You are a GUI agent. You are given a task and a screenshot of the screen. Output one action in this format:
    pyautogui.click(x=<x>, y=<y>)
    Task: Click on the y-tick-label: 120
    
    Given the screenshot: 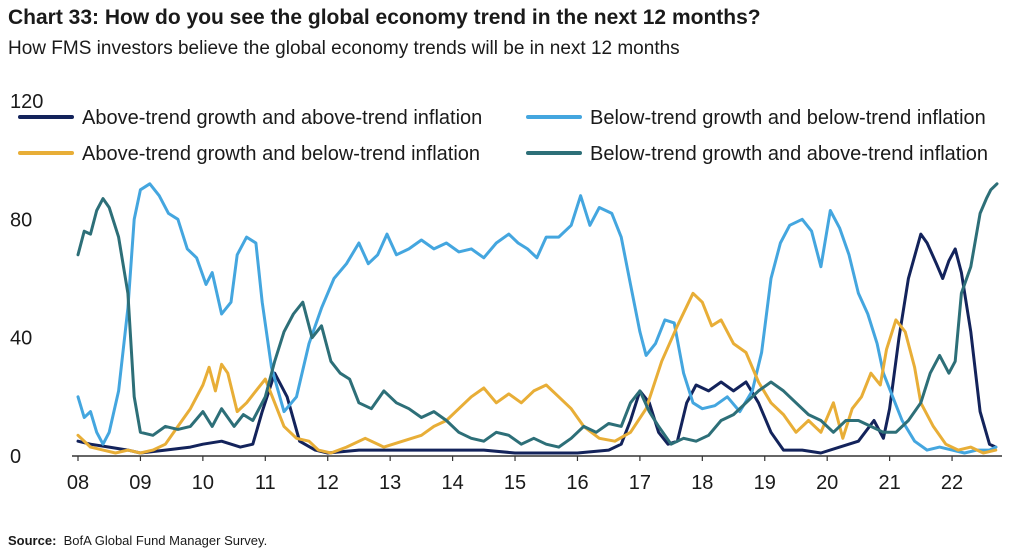 What is the action you would take?
    pyautogui.click(x=26, y=102)
    